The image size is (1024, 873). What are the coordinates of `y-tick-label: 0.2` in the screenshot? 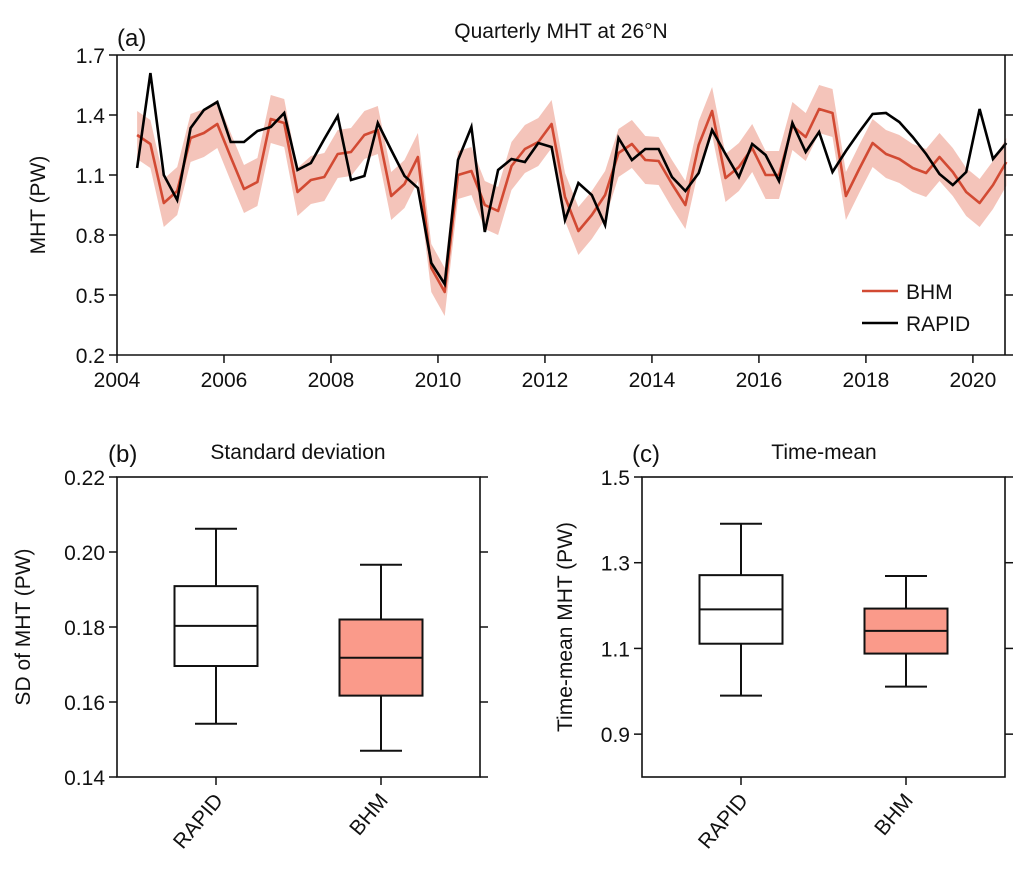 It's located at (90, 356).